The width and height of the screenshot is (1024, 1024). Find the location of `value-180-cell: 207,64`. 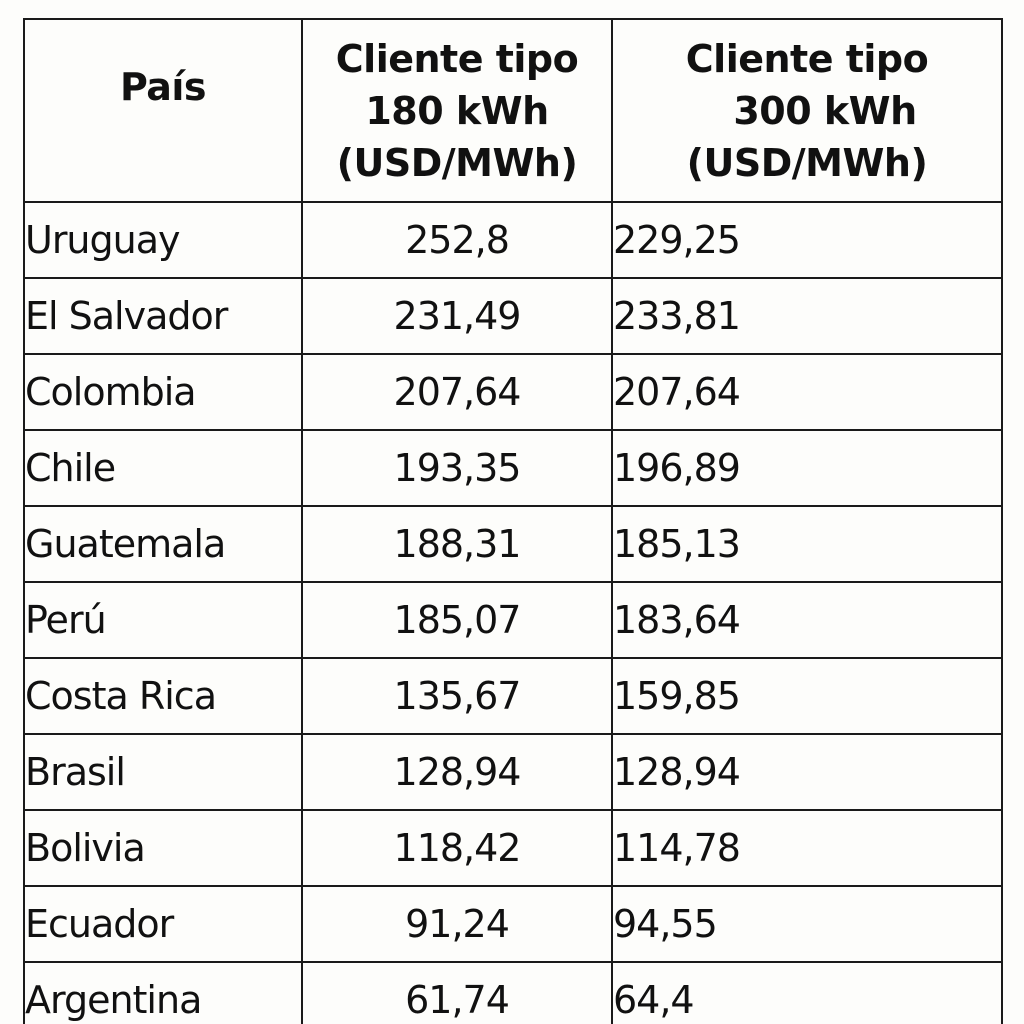

value-180-cell: 207,64 is located at coordinates (457, 392).